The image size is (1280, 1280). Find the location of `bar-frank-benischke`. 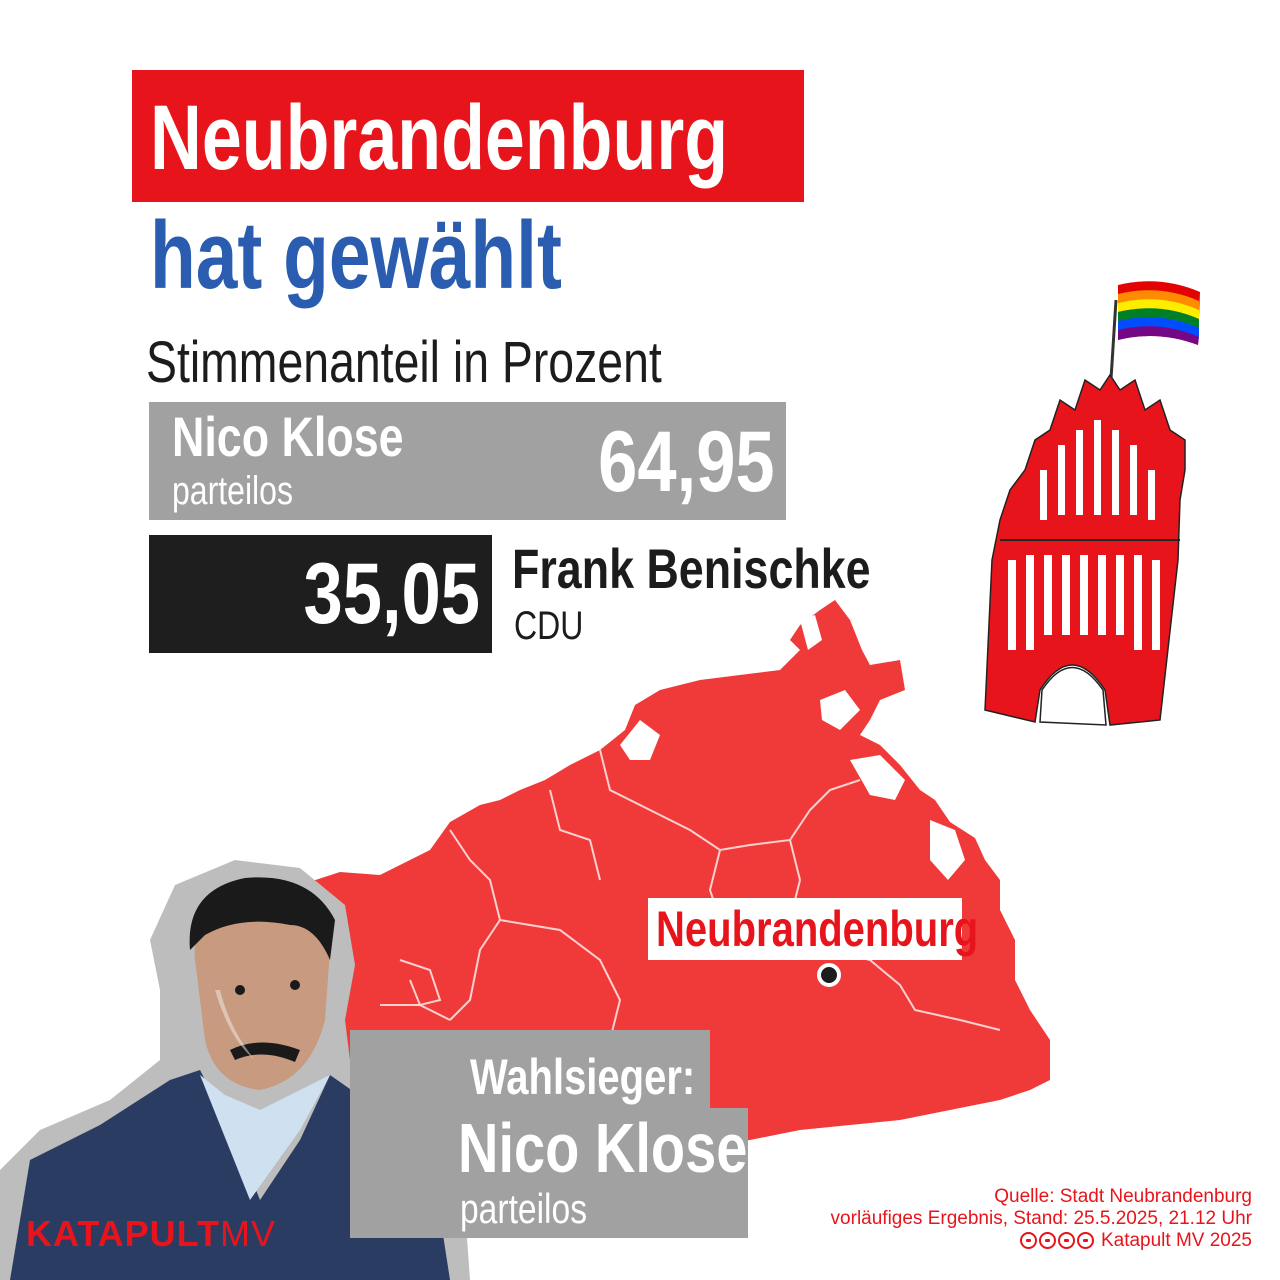

bar-frank-benischke is located at coordinates (320, 594).